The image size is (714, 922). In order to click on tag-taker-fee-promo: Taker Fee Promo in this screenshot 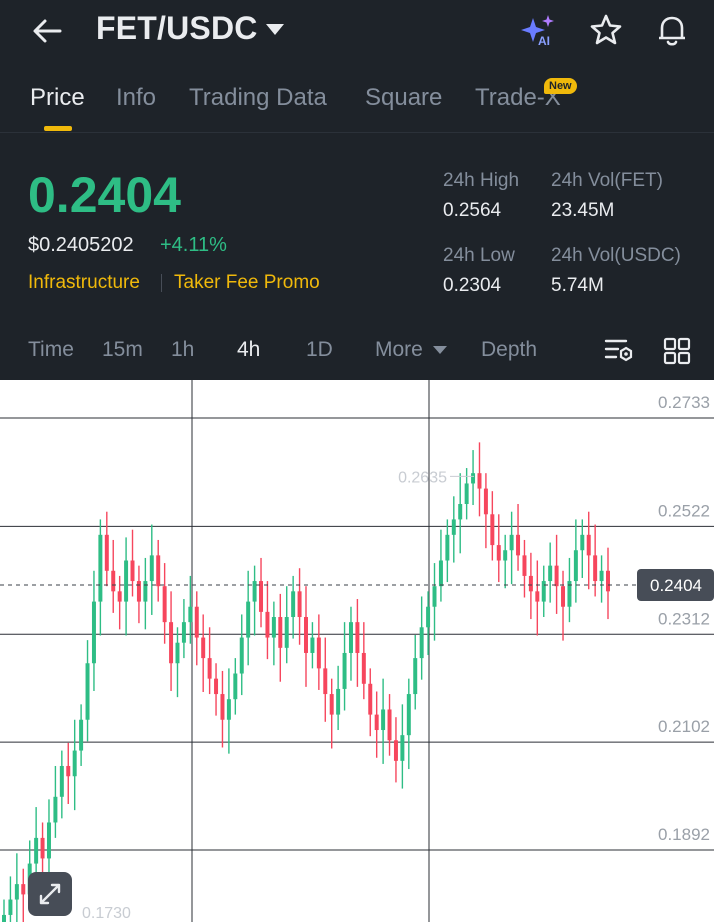, I will do `click(247, 282)`.